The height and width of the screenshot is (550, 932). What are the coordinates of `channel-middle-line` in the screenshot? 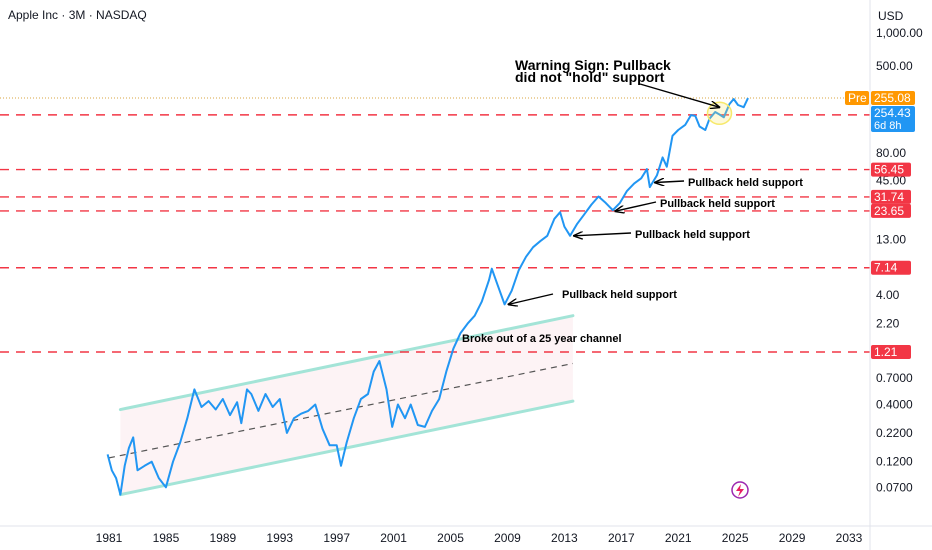 It's located at (341, 410).